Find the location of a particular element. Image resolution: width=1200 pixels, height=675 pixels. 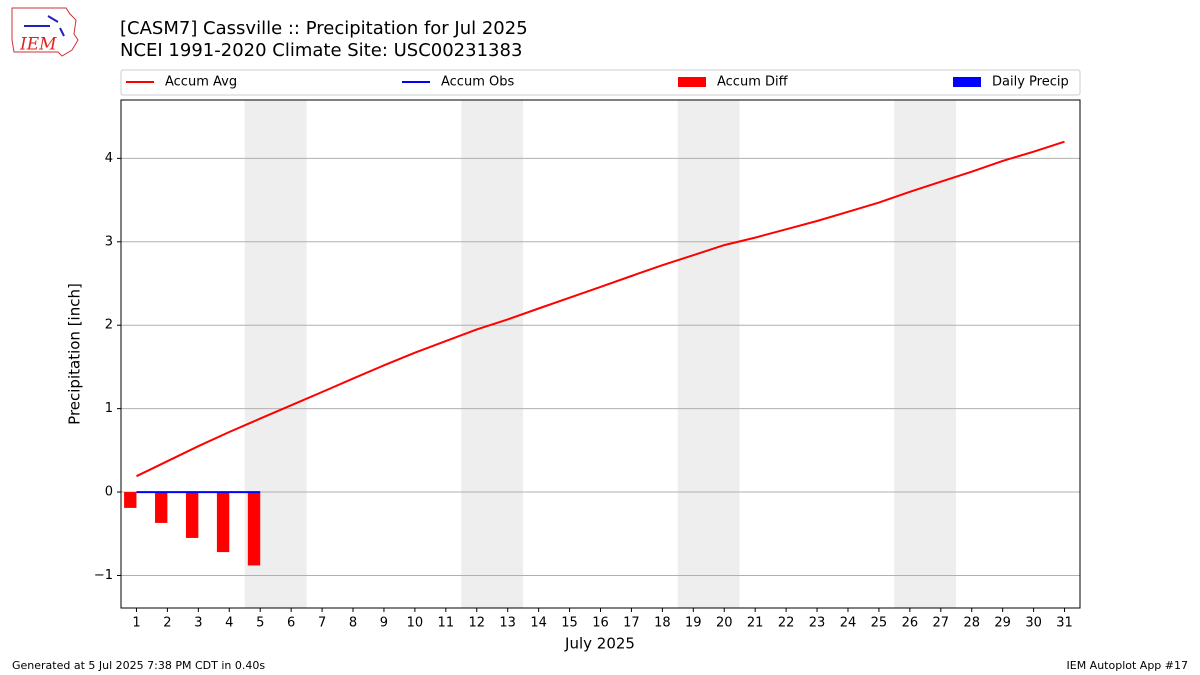

x-tick-label: 5 is located at coordinates (260, 623).